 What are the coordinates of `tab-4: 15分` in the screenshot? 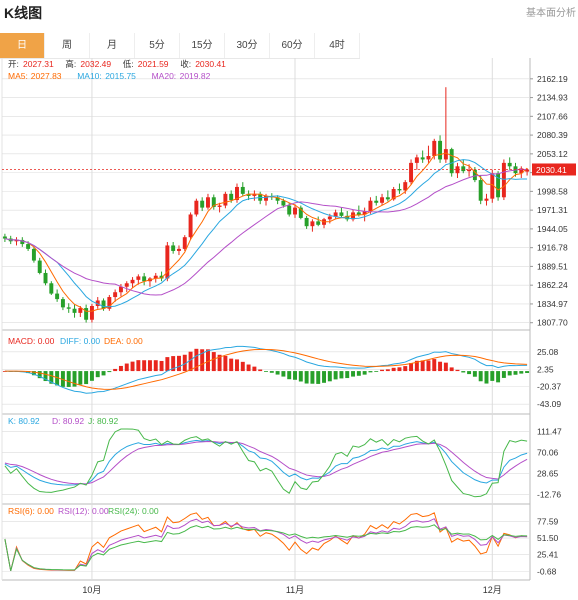 It's located at (202, 45).